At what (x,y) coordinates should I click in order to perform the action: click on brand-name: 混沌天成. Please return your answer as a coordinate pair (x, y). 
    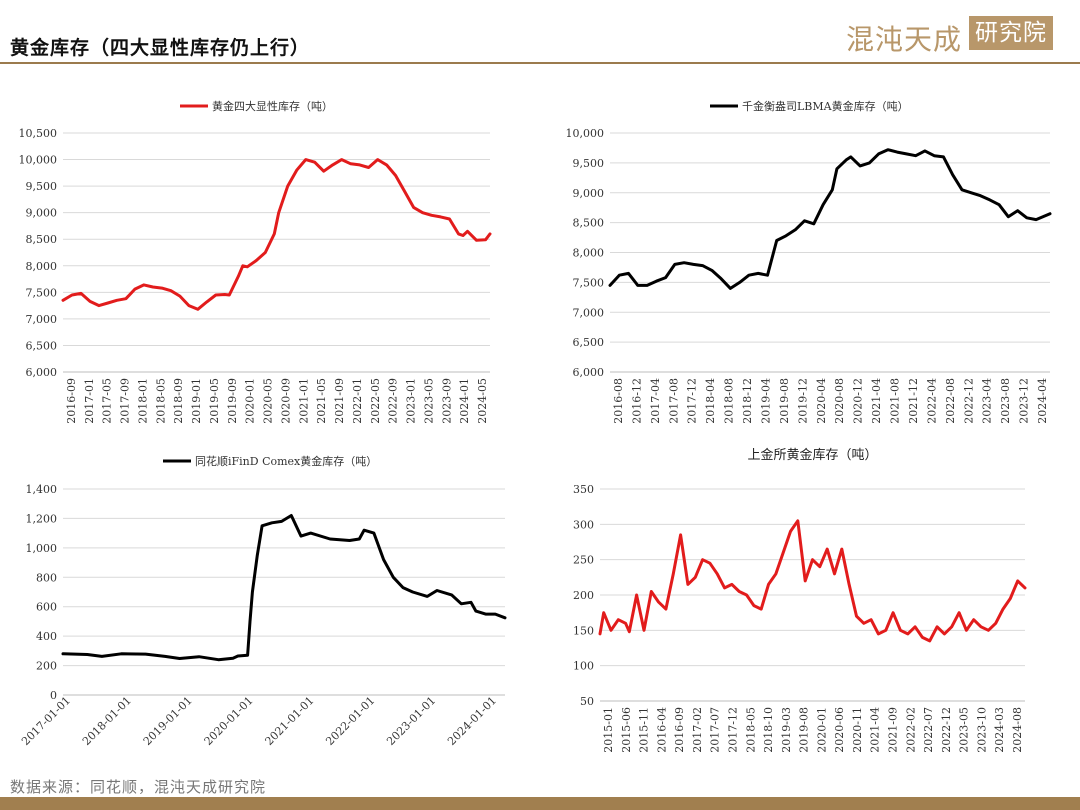
    Looking at the image, I should click on (904, 39).